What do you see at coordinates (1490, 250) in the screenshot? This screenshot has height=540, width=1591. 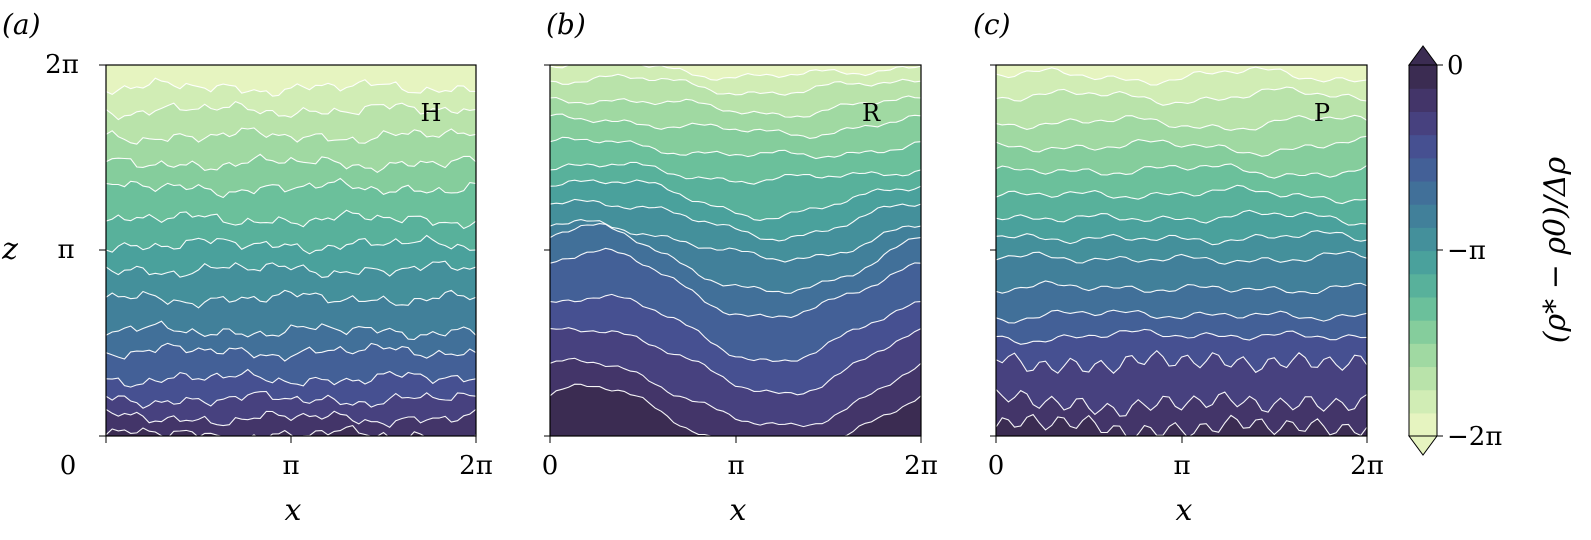 I see `colorbar: 0 −π −2π (ρ* − ρ0)/Δρ` at bounding box center [1490, 250].